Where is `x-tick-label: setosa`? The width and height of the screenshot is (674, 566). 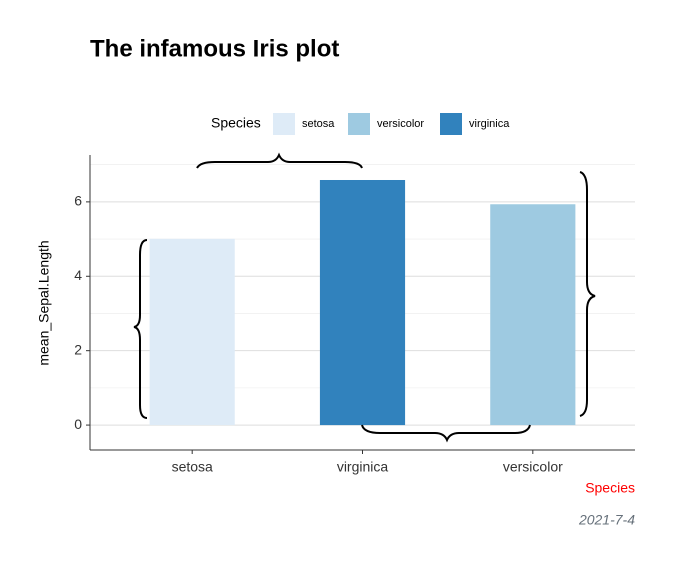
x-tick-label: setosa is located at coordinates (192, 467).